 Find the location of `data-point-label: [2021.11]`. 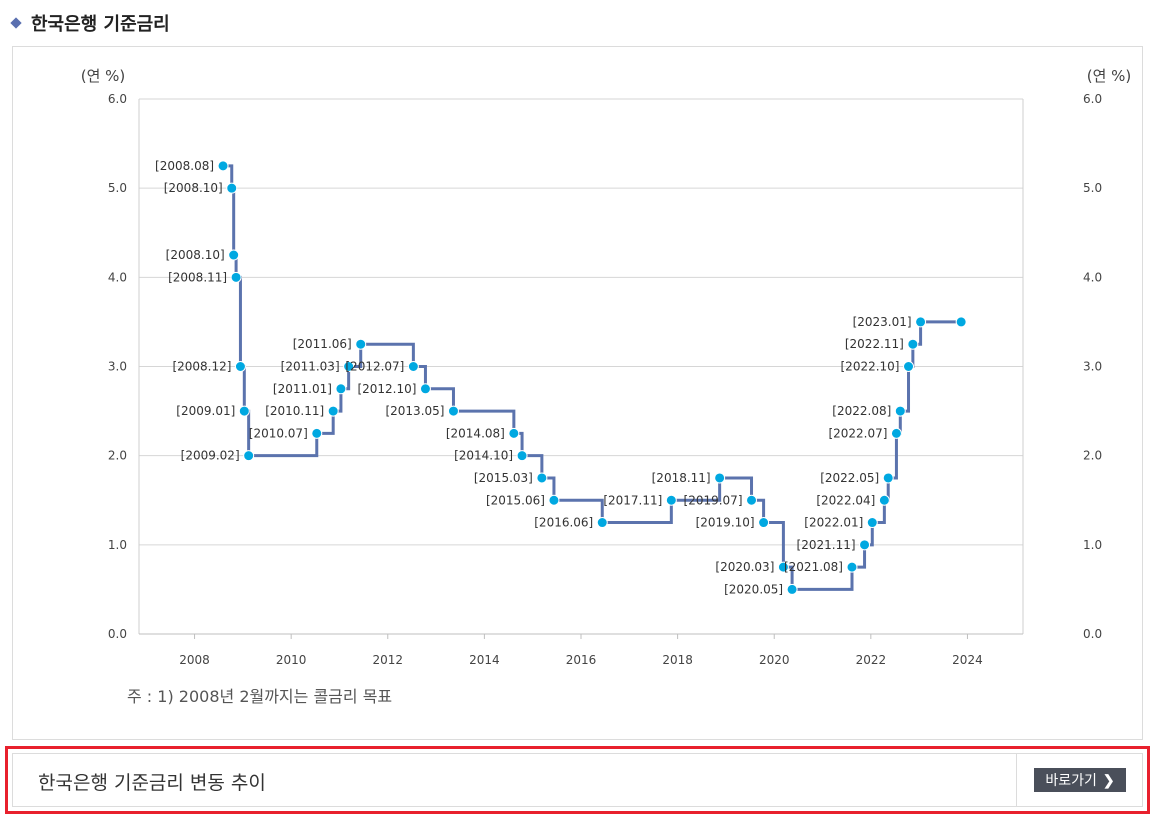

data-point-label: [2021.11] is located at coordinates (826, 545).